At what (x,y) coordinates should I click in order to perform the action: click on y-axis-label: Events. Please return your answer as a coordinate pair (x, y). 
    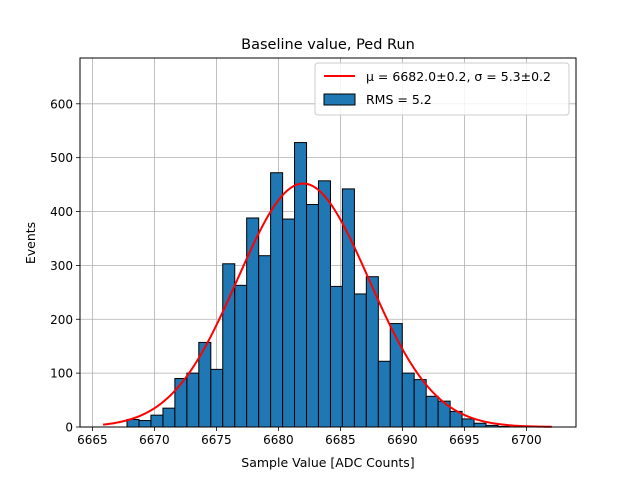
    Looking at the image, I should click on (30, 243).